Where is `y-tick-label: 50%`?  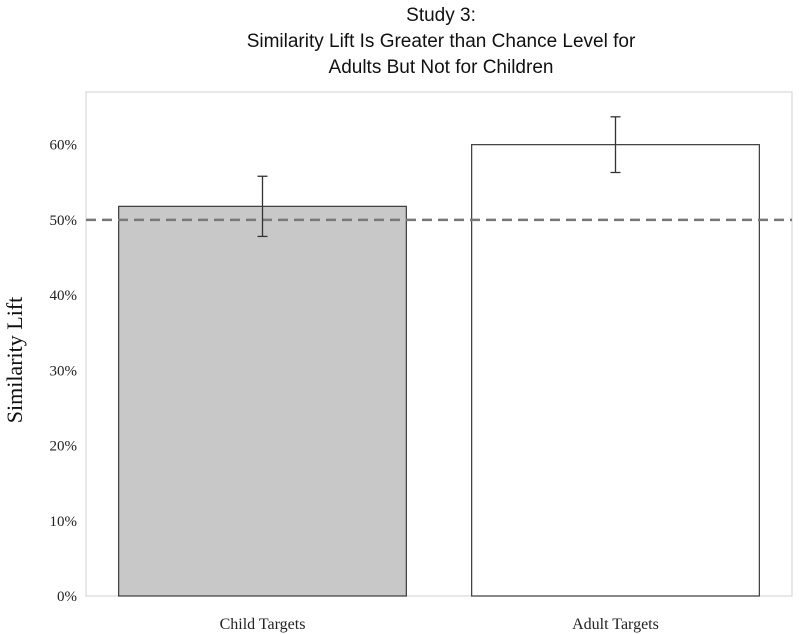 y-tick-label: 50% is located at coordinates (64, 221).